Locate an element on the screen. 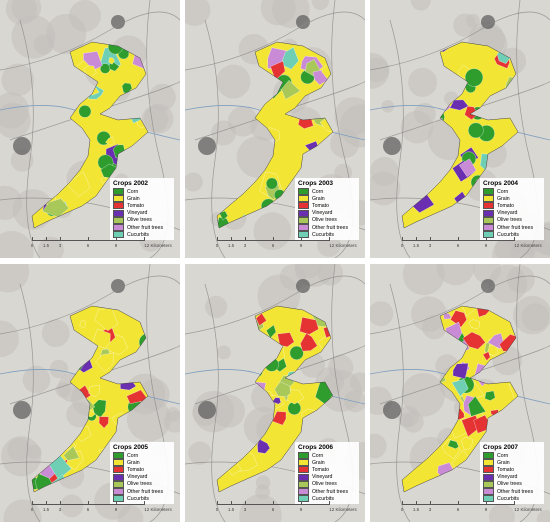 This screenshot has height=525, width=550. legend-label: Tomato is located at coordinates (506, 205).